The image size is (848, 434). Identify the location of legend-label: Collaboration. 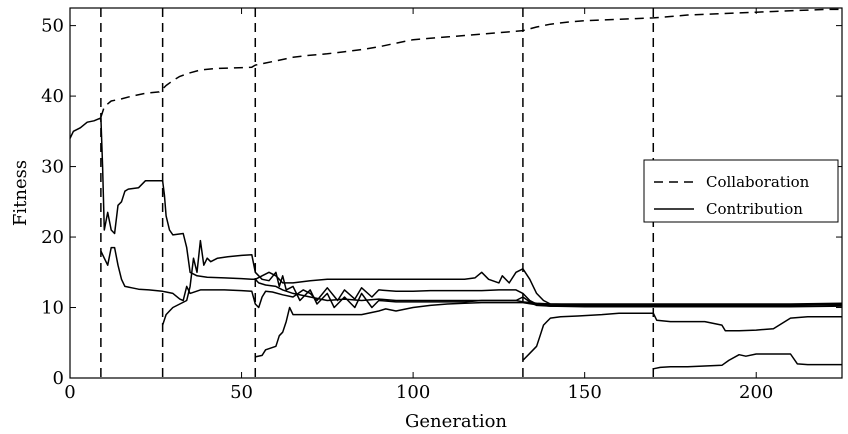
(758, 182).